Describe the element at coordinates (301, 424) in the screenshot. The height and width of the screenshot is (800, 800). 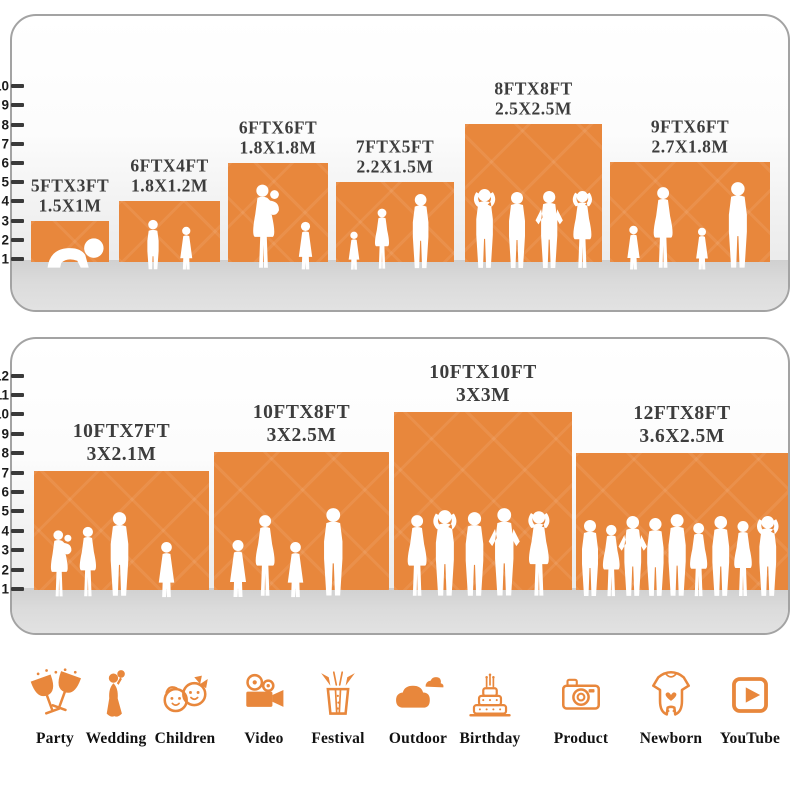
I see `backdrop-size-label: 10FTX8FT 3X2.5M` at that location.